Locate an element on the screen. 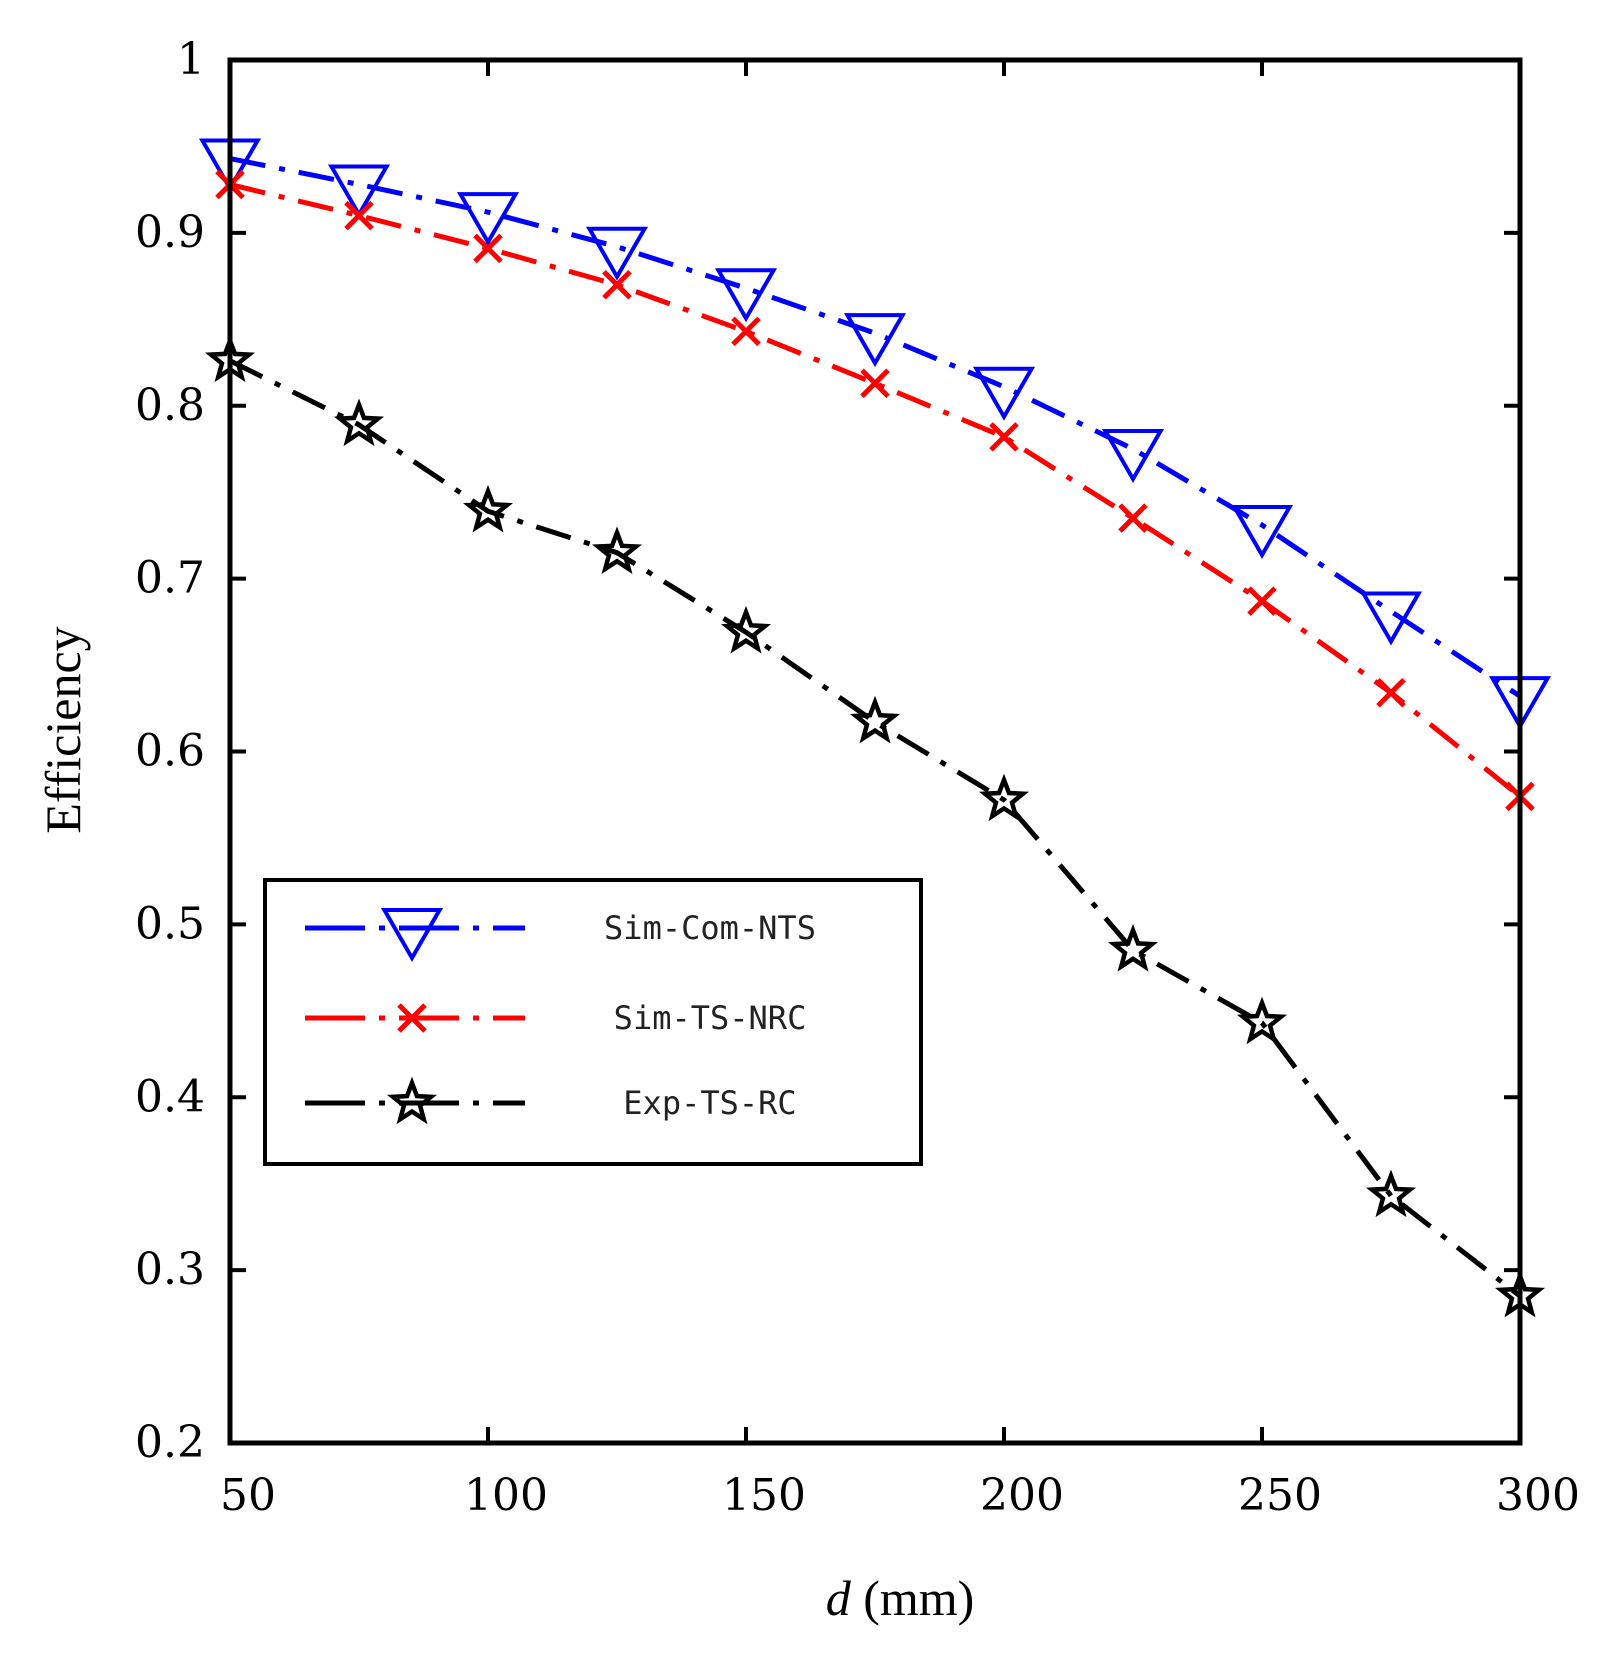 The height and width of the screenshot is (1656, 1613). y-tick-label: 0.6 is located at coordinates (170, 751).